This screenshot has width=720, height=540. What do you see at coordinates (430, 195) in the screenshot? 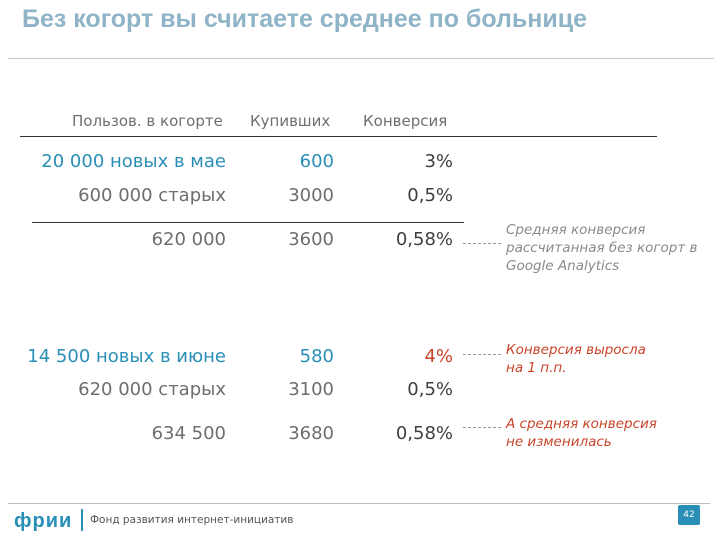
I see `row-old-1-conv: 0,5%` at bounding box center [430, 195].